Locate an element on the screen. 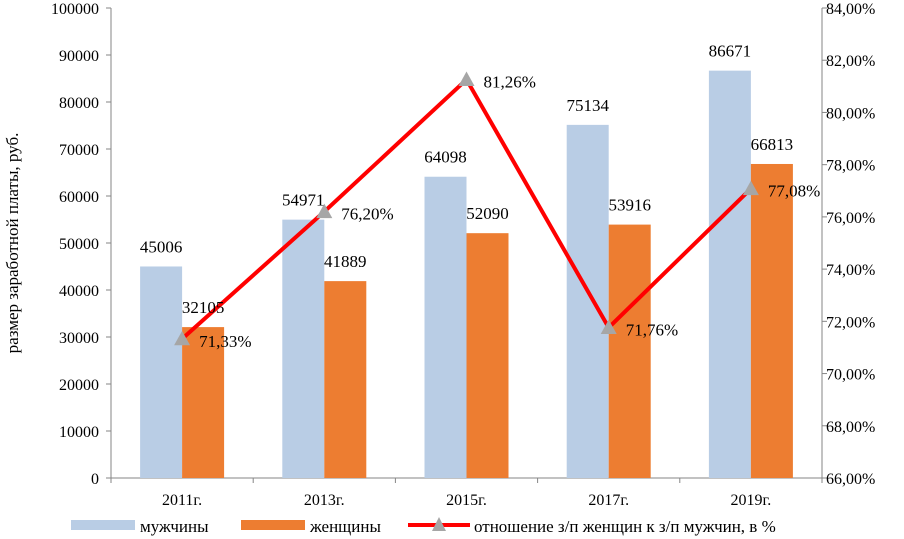 The height and width of the screenshot is (539, 904). bar-women-label: 52090 is located at coordinates (487, 213).